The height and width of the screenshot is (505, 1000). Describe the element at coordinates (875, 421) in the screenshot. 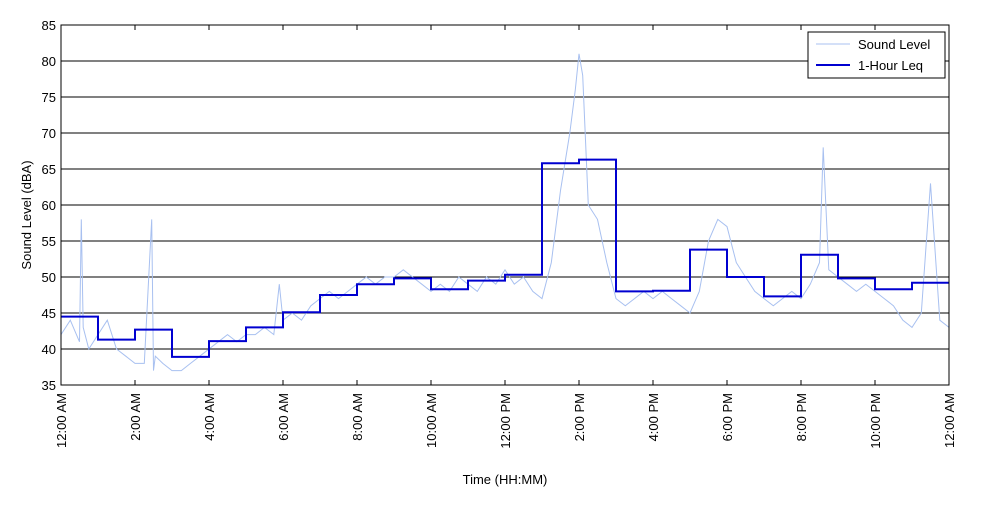

I see `x-tick-label: 10:00 PM` at that location.